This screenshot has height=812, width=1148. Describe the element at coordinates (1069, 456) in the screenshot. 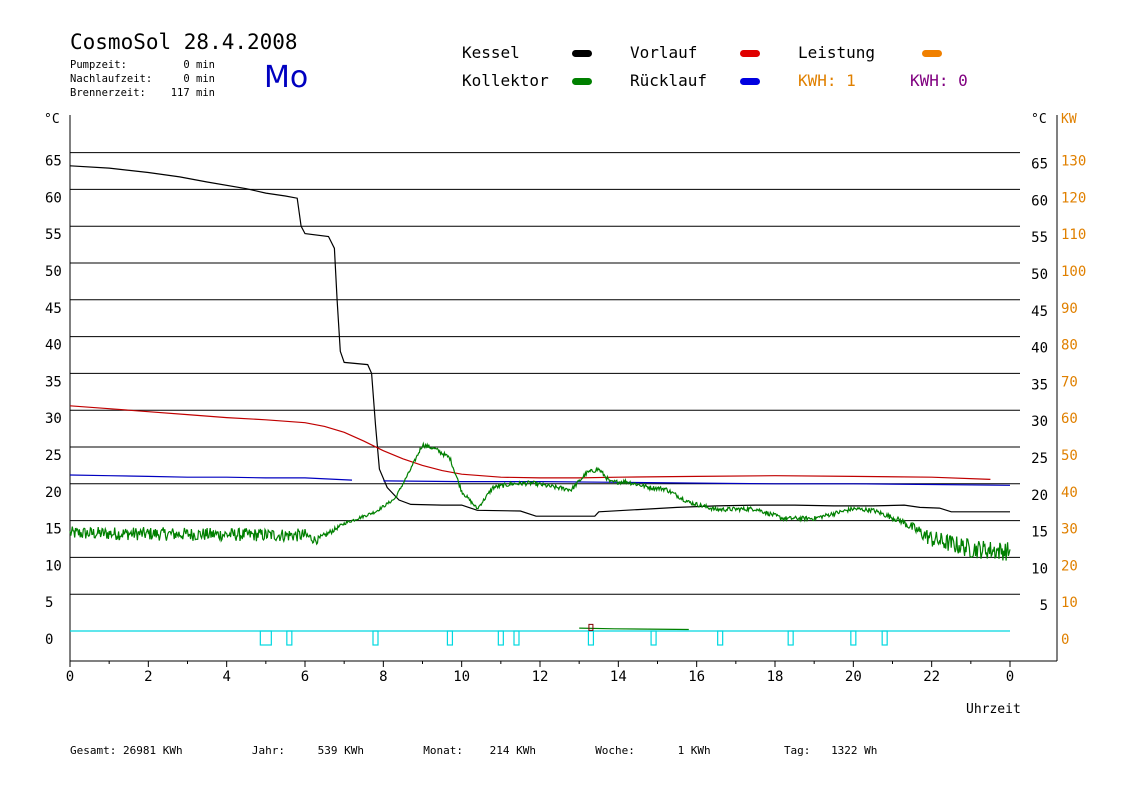

I see `kw-tick-label-50: 50` at that location.